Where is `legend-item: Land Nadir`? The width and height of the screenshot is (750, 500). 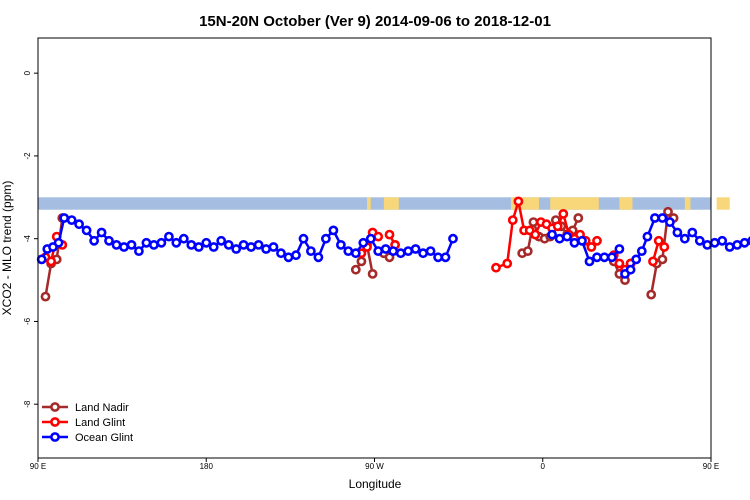 legend-item: Land Nadir is located at coordinates (85, 408).